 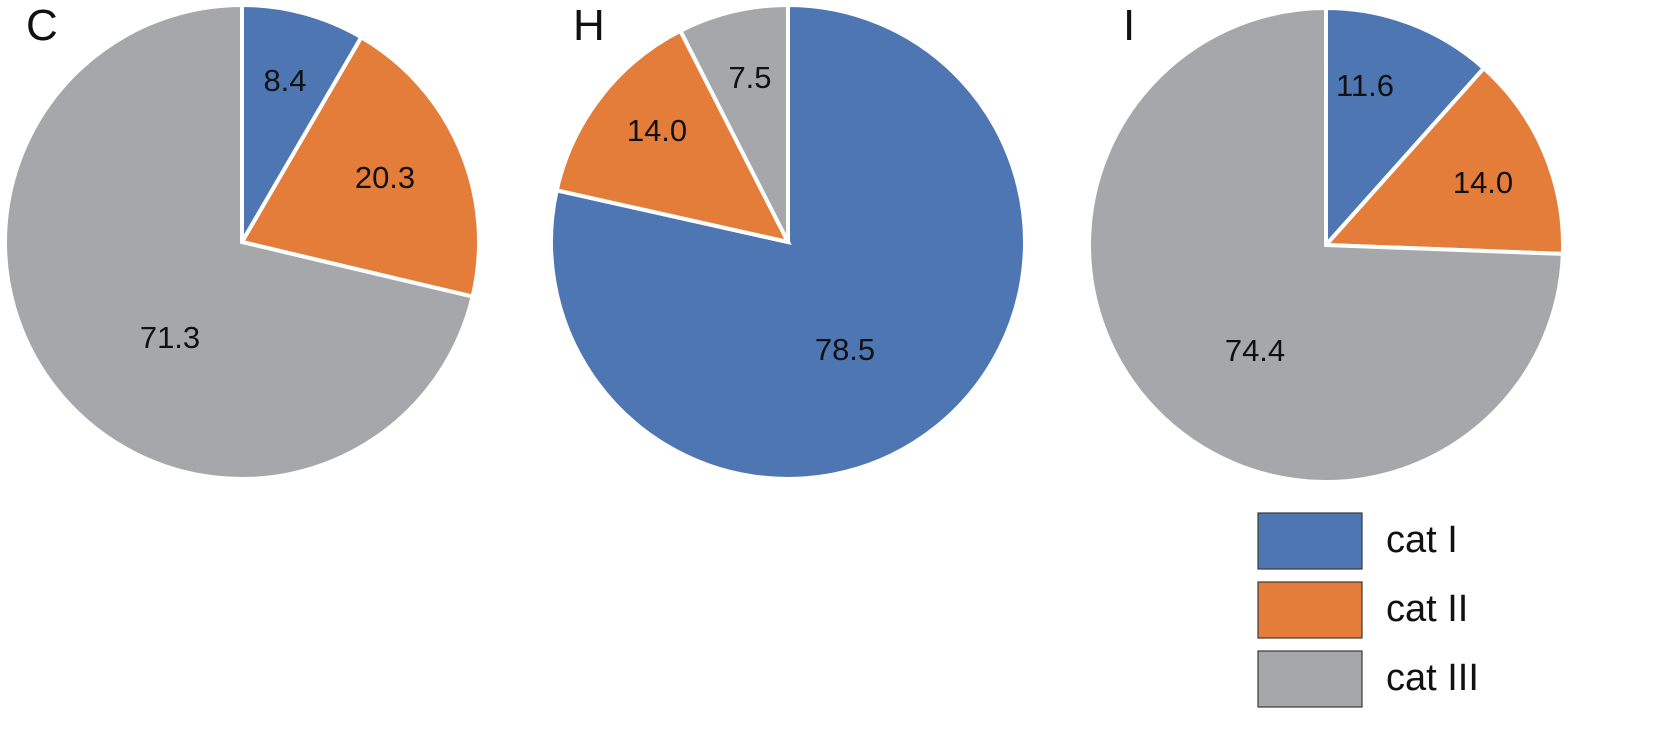 What do you see at coordinates (302, 126) in the screenshot?
I see `pie-slice-c-cat-i` at bounding box center [302, 126].